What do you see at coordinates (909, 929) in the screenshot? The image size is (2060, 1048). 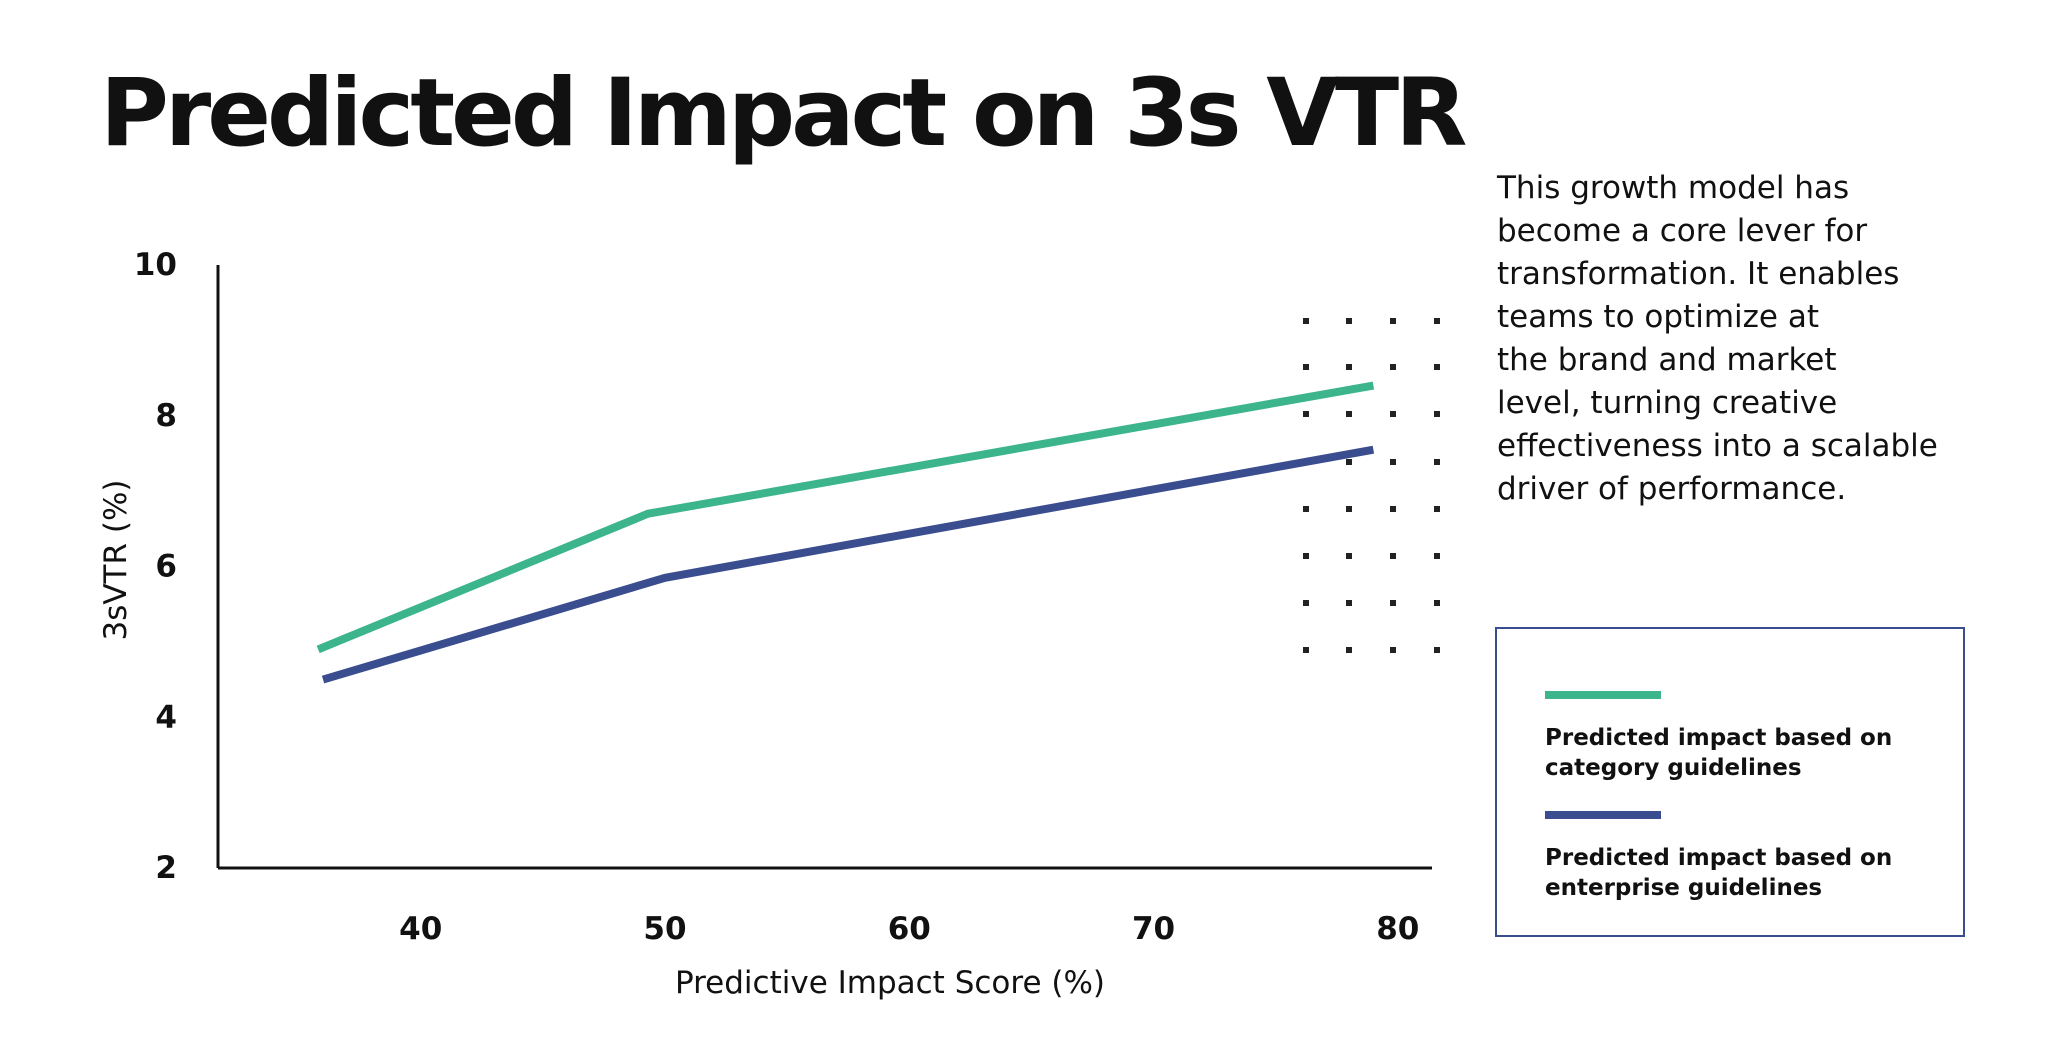 I see `x-tick-label-60: 60` at bounding box center [909, 929].